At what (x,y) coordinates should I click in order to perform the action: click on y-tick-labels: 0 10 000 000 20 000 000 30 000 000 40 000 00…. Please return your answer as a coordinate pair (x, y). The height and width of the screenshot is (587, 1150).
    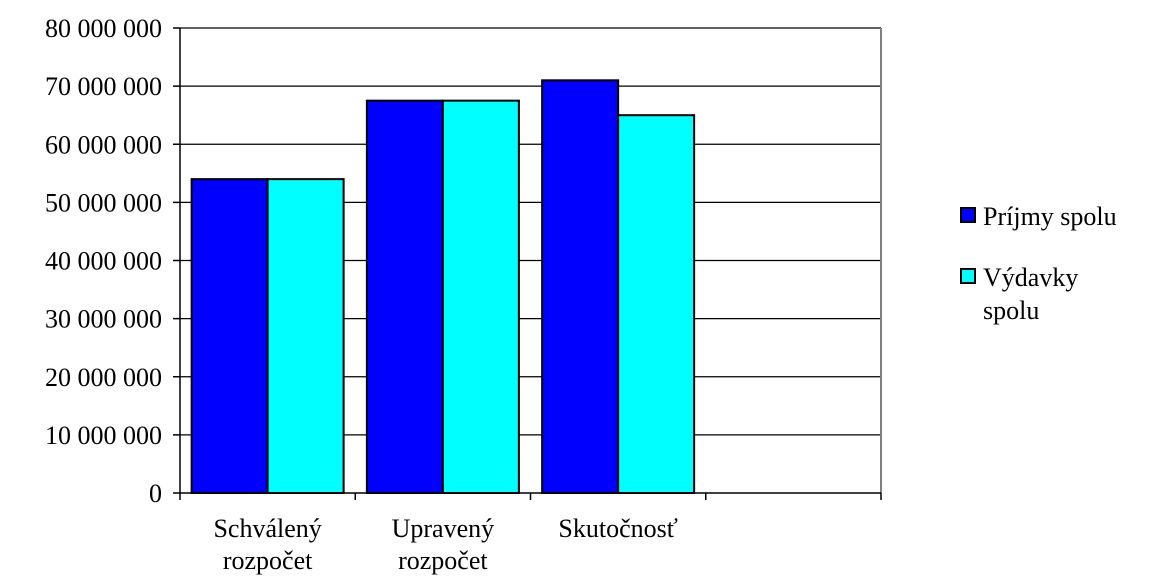
    Looking at the image, I should click on (103, 261).